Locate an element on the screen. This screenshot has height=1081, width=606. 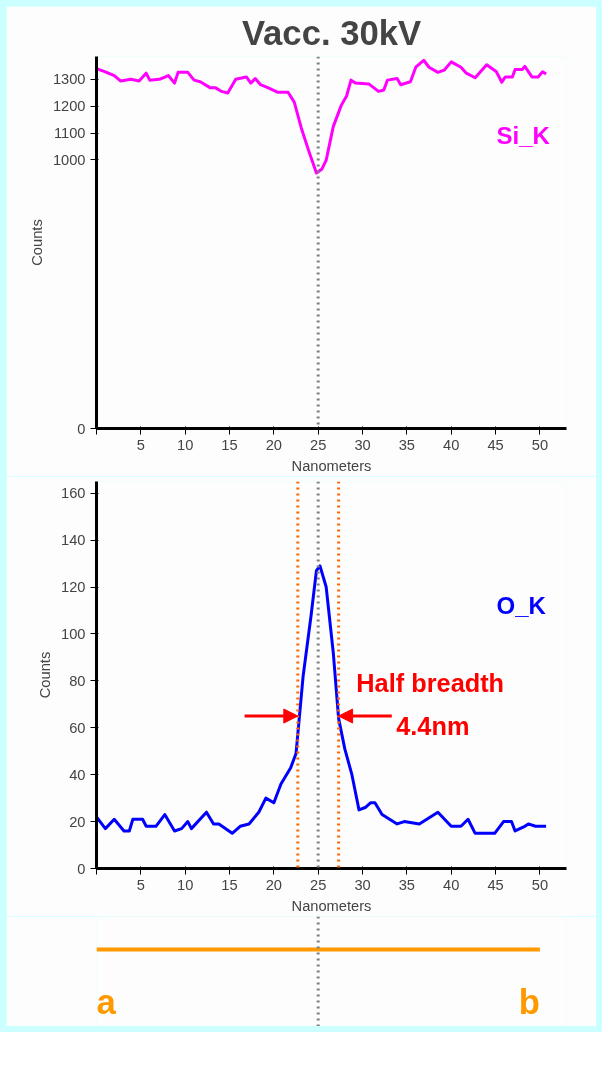
series-label: Si_K is located at coordinates (523, 135).